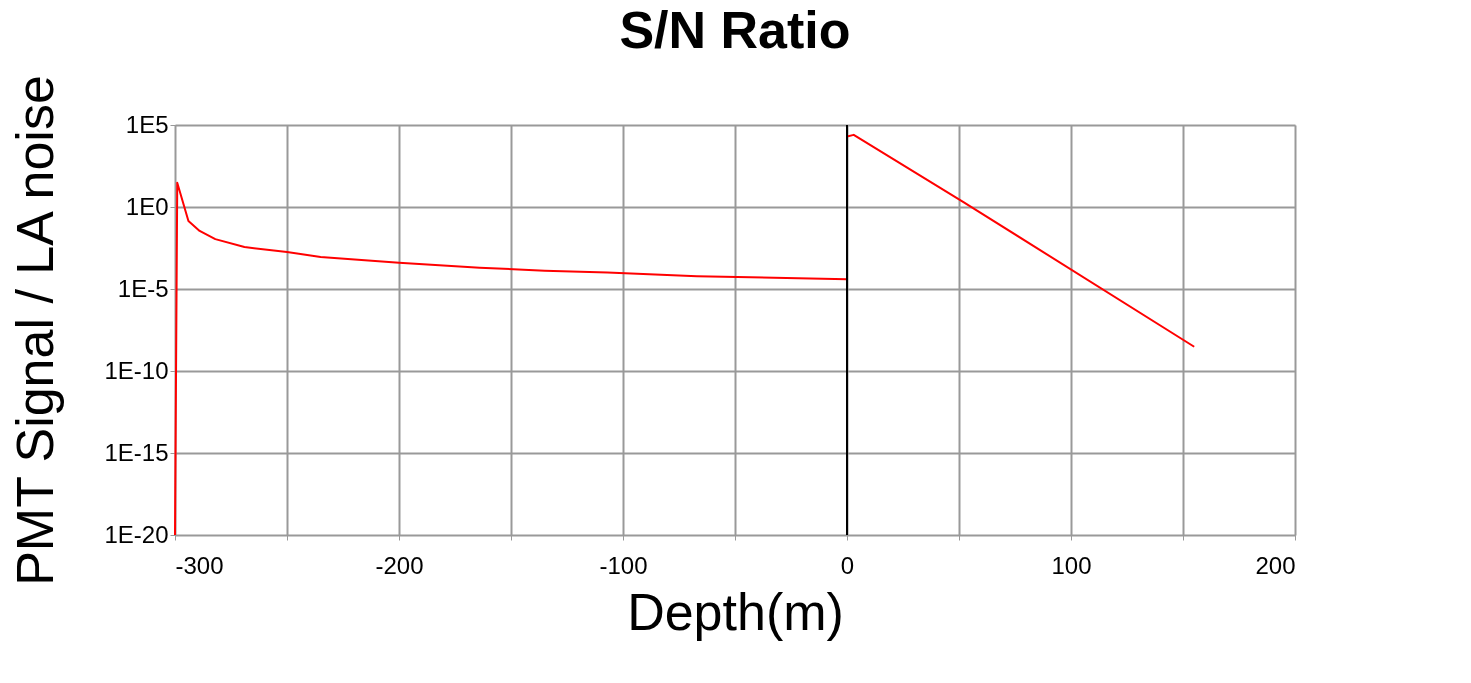  What do you see at coordinates (623, 565) in the screenshot?
I see `x-tick-label: -100` at bounding box center [623, 565].